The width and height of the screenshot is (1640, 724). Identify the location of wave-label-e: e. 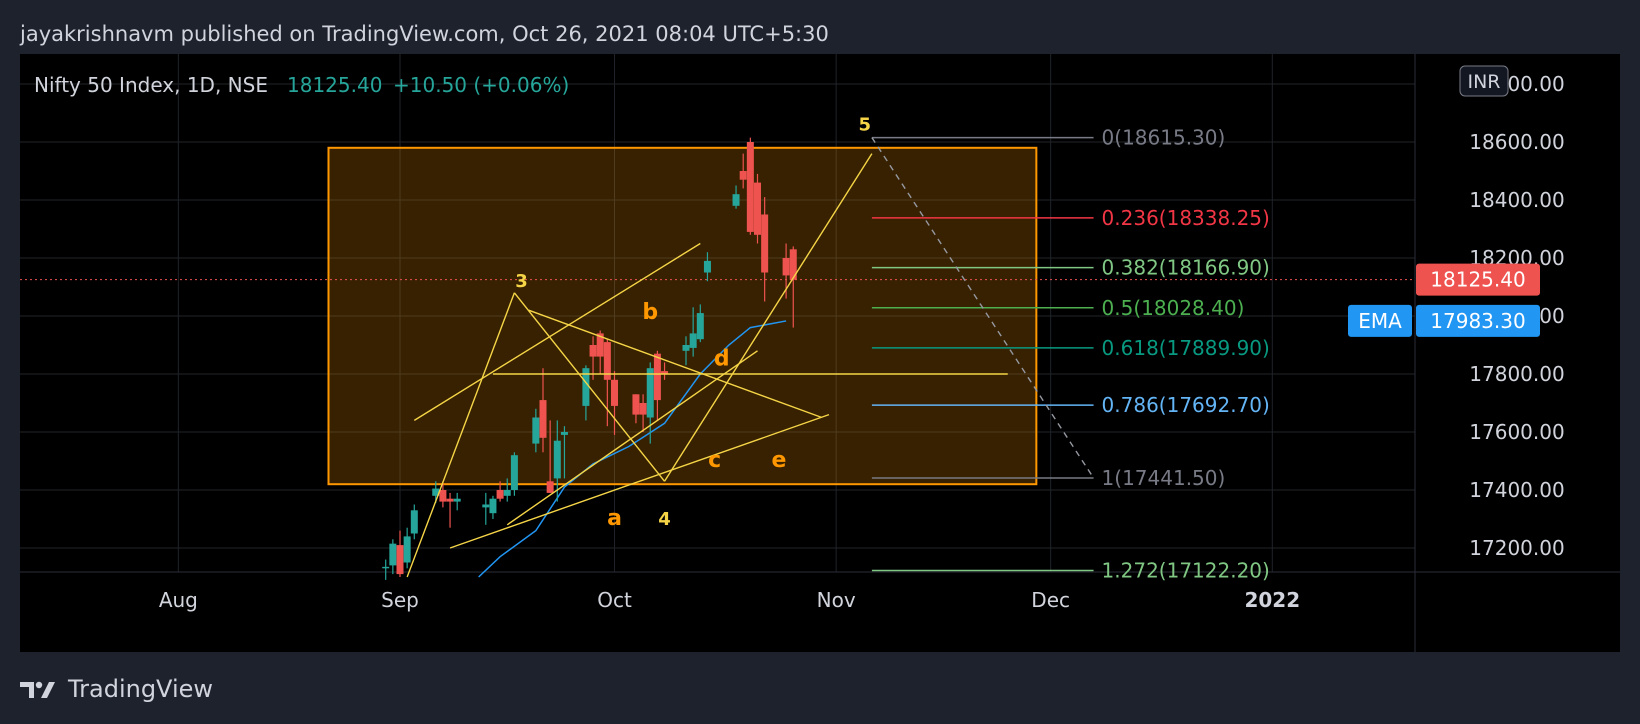
(778, 460).